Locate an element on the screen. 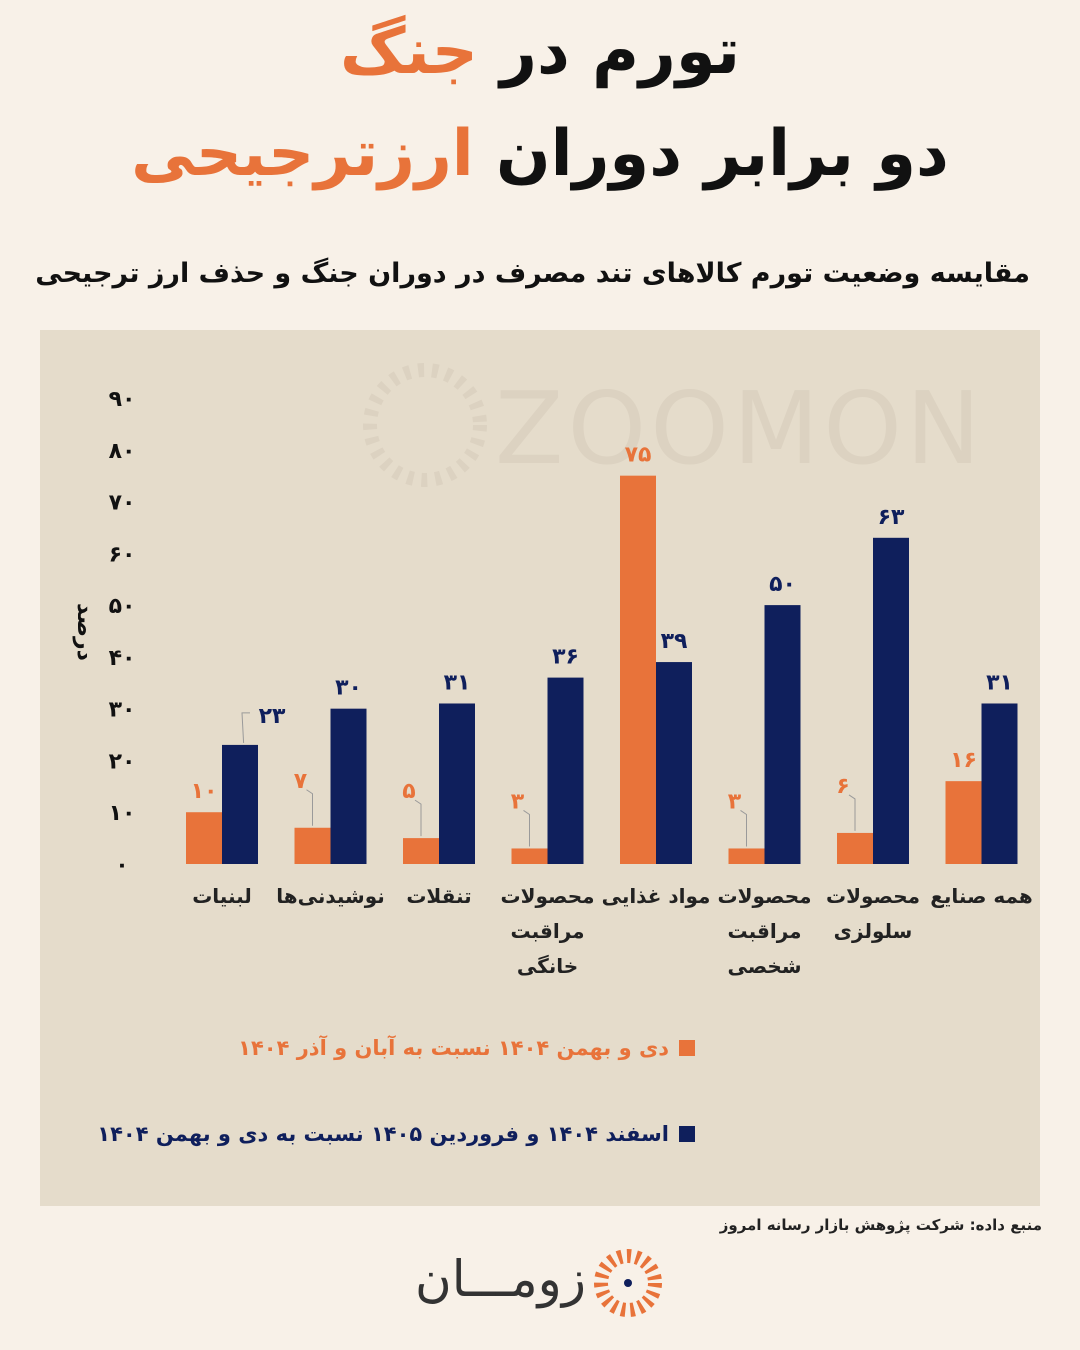 The height and width of the screenshot is (1350, 1080). data-label: ۶ is located at coordinates (842, 786).